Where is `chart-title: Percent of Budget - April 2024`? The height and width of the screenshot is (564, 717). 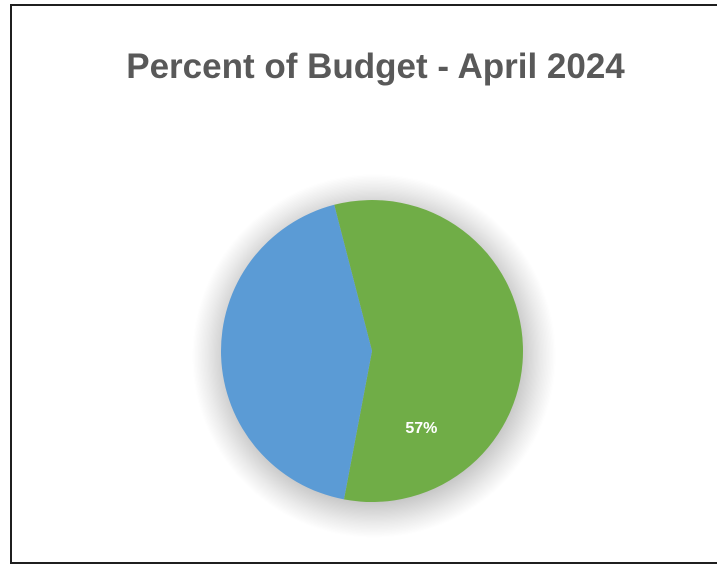 chart-title: Percent of Budget - April 2024 is located at coordinates (375, 66).